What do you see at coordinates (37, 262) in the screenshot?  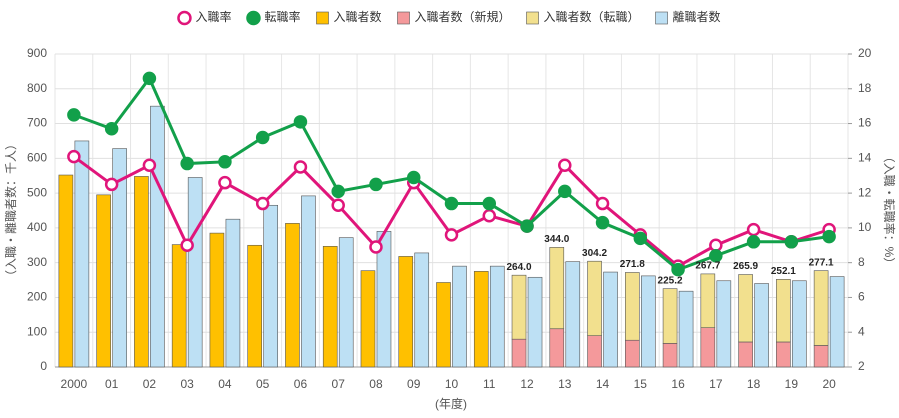 I see `y-tick-label: 300` at bounding box center [37, 262].